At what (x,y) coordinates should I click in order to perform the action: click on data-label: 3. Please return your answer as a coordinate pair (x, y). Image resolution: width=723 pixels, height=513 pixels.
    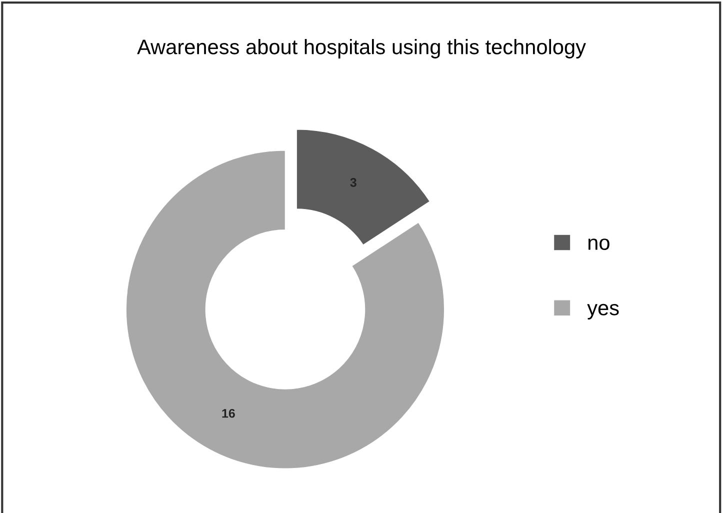
    Looking at the image, I should click on (353, 182).